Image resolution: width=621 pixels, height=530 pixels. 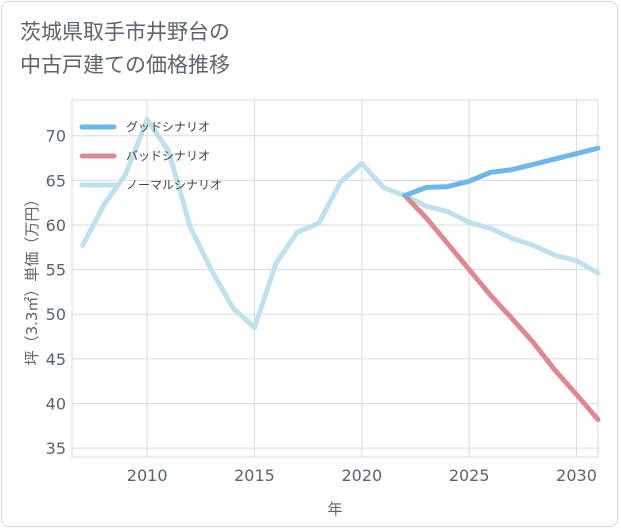 I want to click on x-tick-label: 2025, so click(x=469, y=475).